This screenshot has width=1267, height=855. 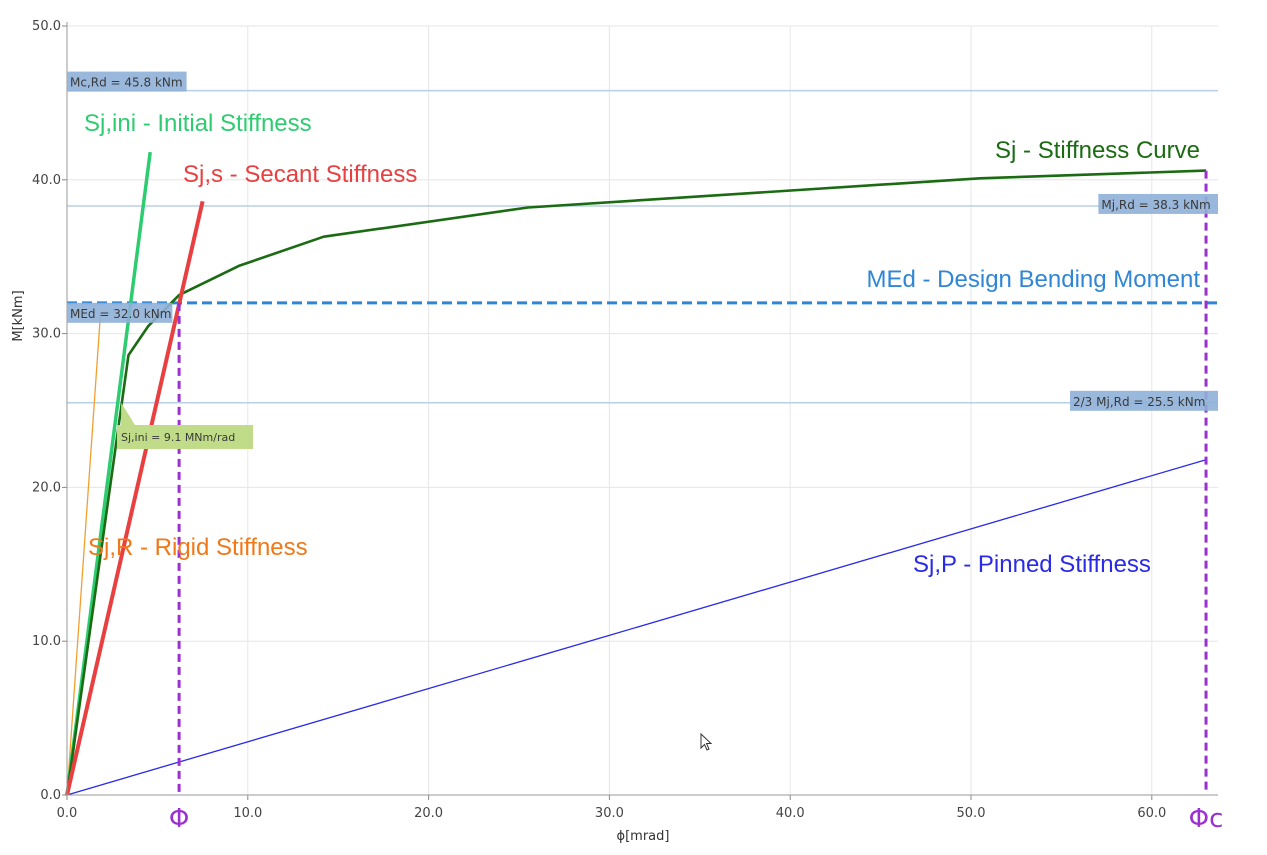 I want to click on reference-label-mj23: 2/3 Mj,Rd = 25.5 kNm, so click(x=1139, y=402).